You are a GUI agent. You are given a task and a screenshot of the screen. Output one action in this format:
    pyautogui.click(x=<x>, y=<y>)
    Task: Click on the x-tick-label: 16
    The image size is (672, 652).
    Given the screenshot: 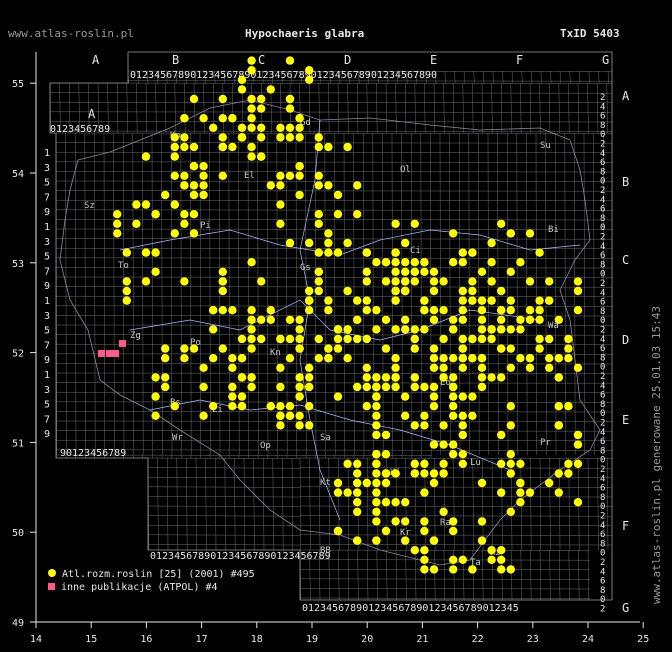 What is the action you would take?
    pyautogui.click(x=146, y=639)
    